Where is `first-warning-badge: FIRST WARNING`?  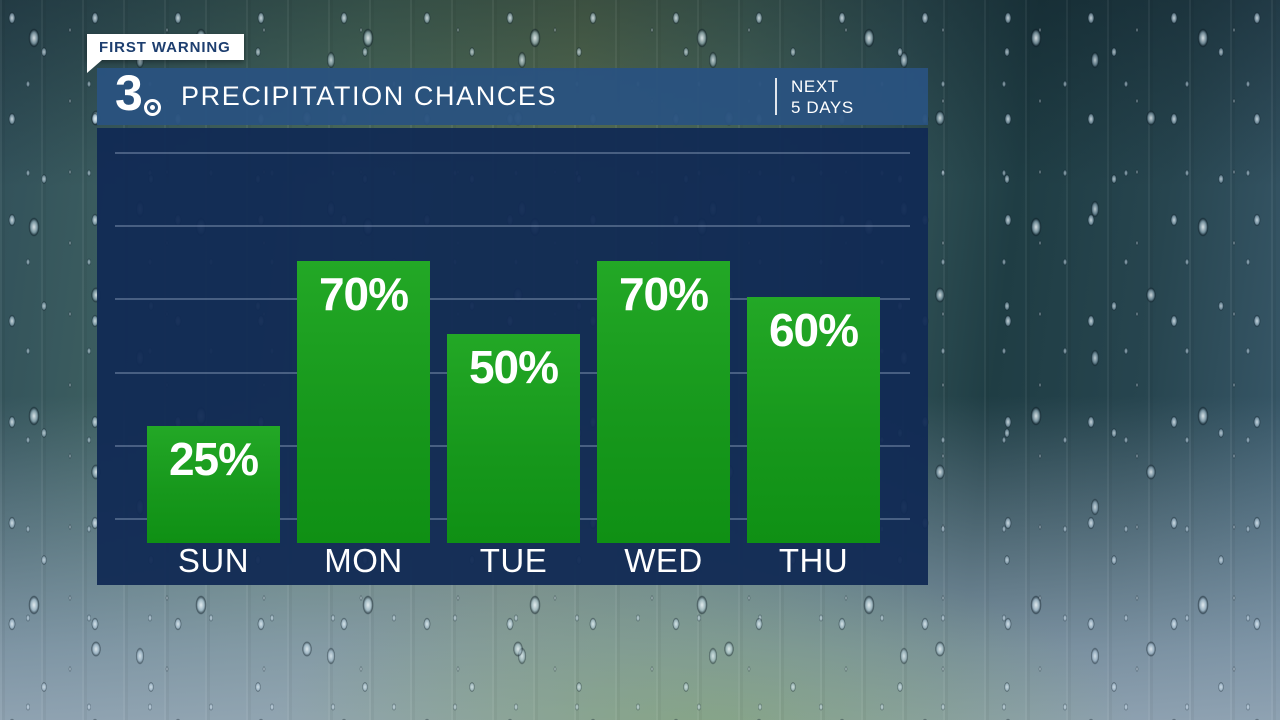
first-warning-badge: FIRST WARNING is located at coordinates (165, 53).